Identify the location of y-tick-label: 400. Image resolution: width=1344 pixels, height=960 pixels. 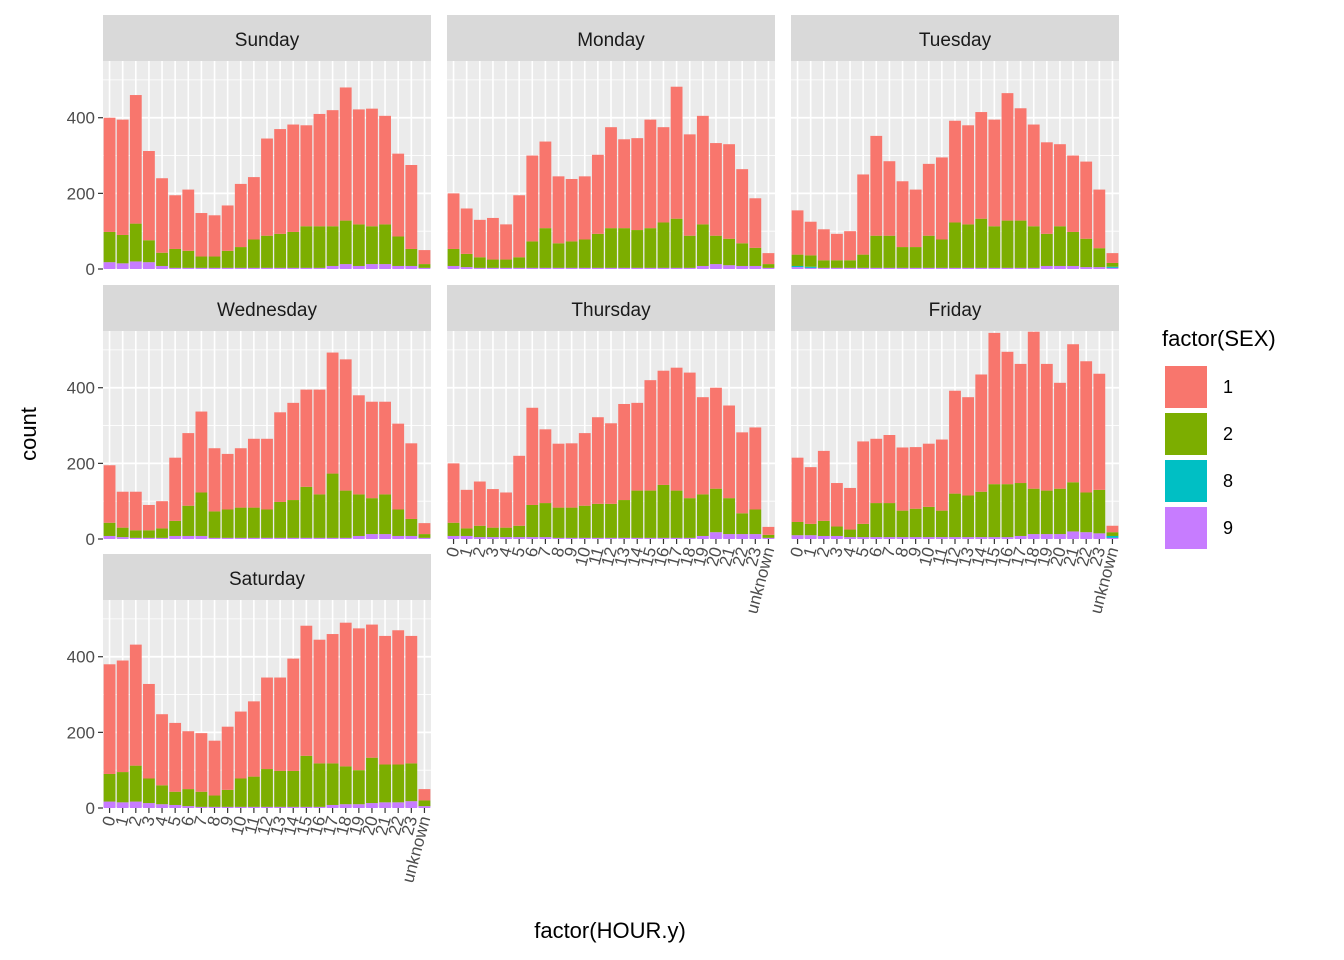
(81, 118).